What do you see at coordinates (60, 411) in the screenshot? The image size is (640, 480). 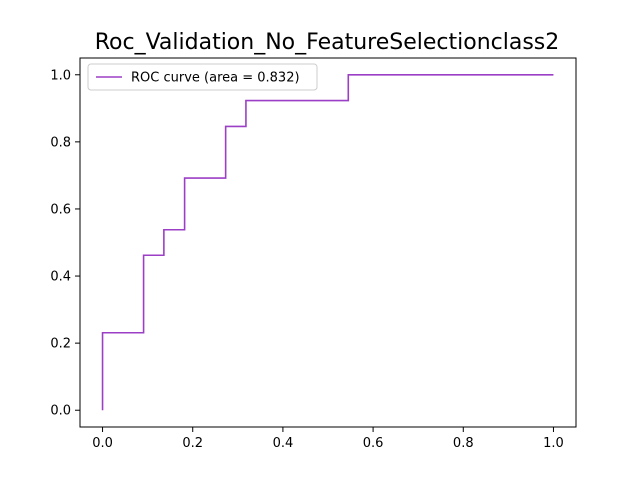 I see `y-tick-label: 0.0` at bounding box center [60, 411].